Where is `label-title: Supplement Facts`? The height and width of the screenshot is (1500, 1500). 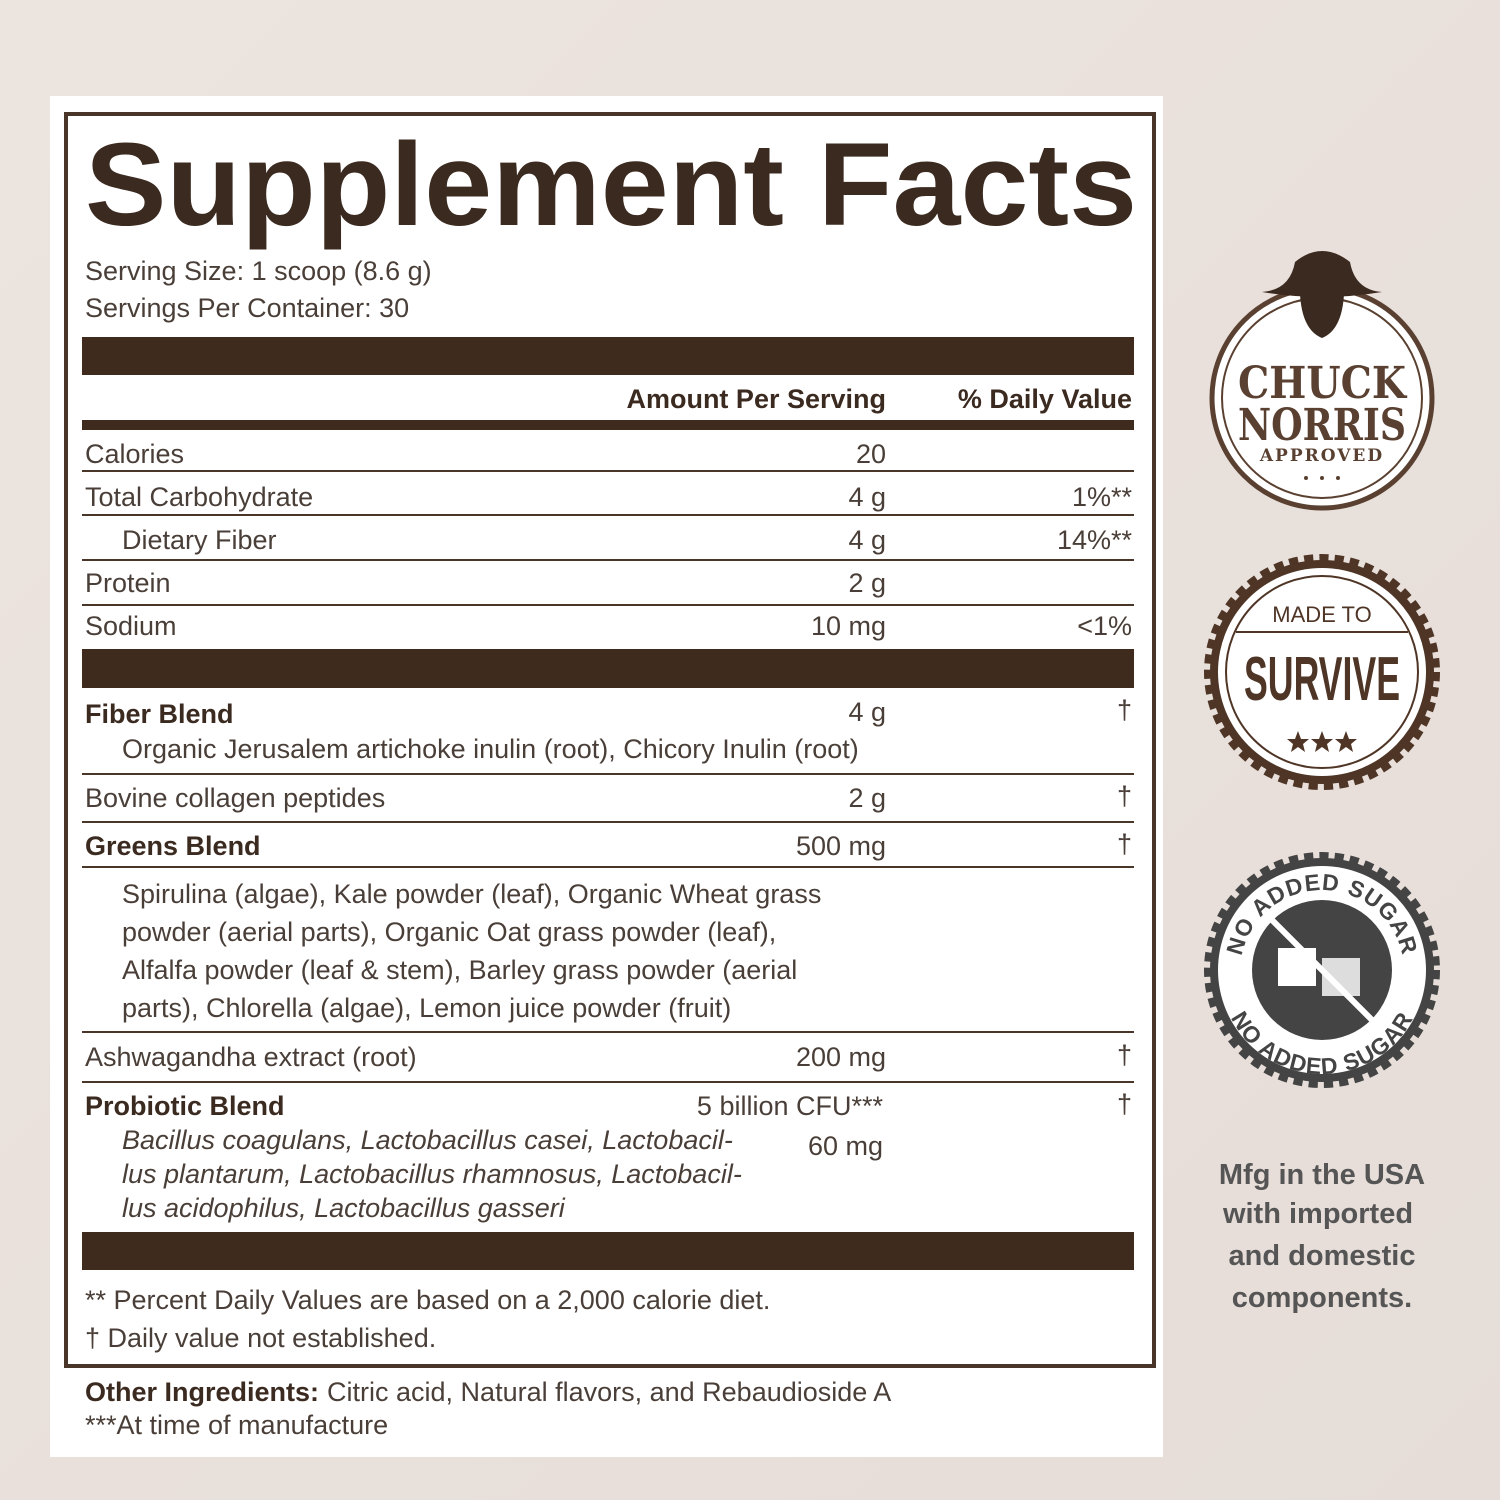
label-title: Supplement Facts is located at coordinates (611, 185).